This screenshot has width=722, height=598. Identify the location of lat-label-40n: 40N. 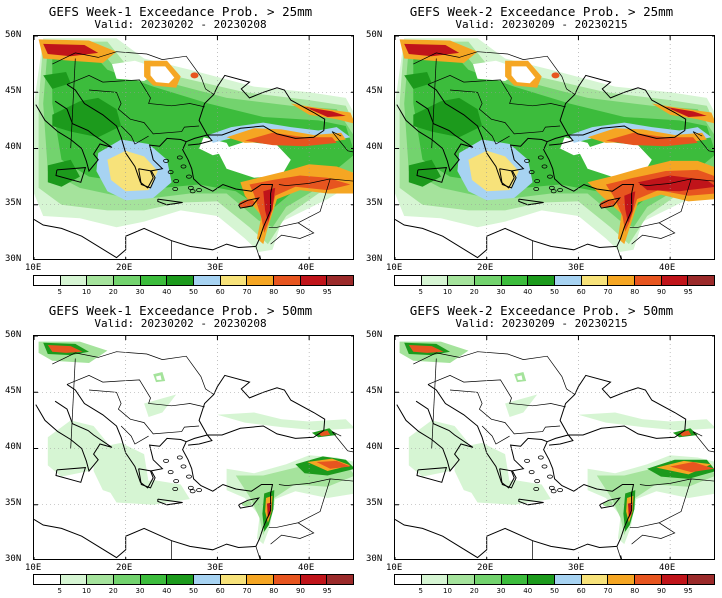
(13, 447).